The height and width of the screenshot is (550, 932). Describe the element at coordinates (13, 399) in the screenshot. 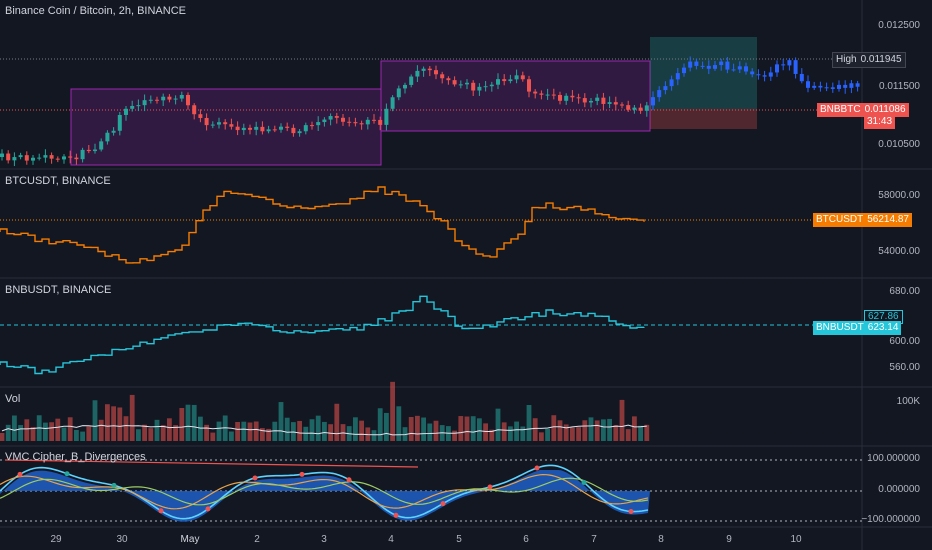

I see `volume-pane-title: Vol` at that location.